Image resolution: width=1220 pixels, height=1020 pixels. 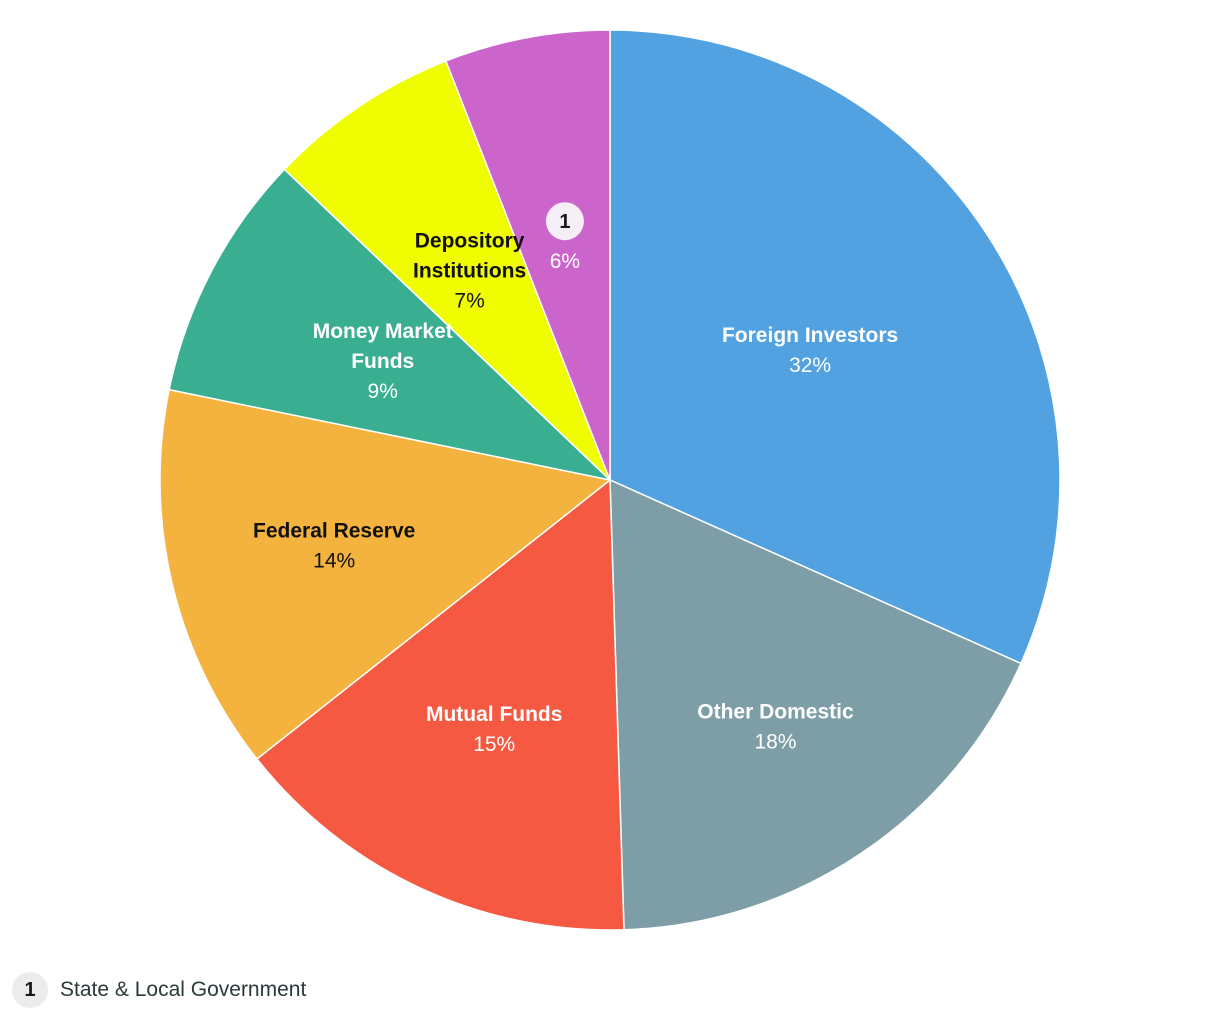 I want to click on slice-label: Funds, so click(x=382, y=361).